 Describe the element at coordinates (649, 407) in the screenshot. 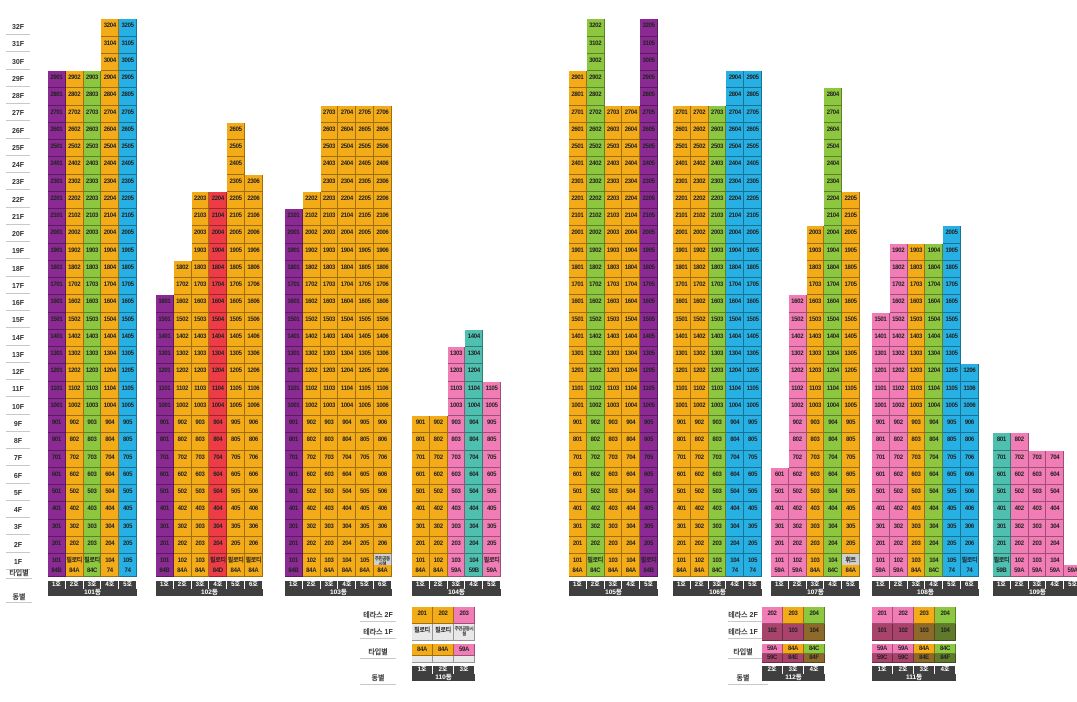

I see `unit-cell: 1005` at that location.